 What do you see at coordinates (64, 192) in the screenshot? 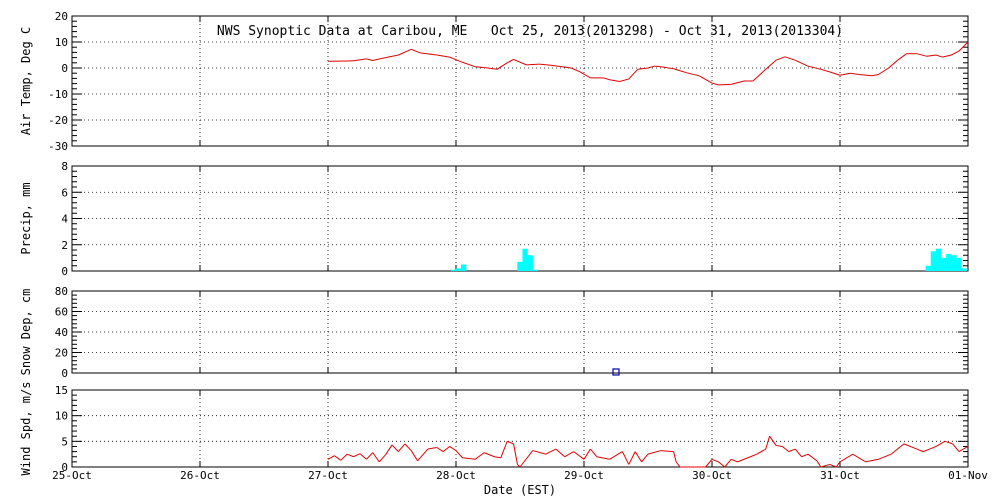
I see `y-tick-label: 6` at bounding box center [64, 192].